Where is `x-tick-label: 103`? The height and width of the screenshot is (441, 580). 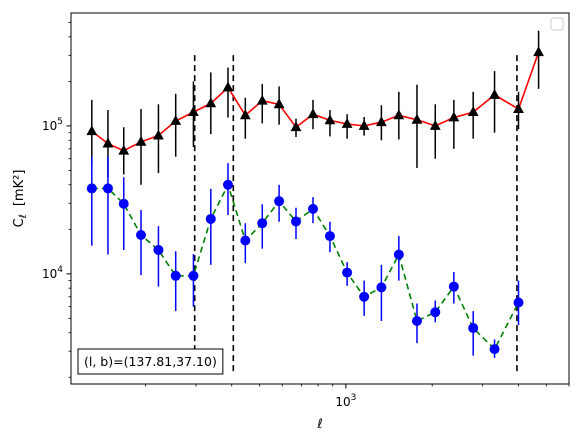 x-tick-label: 103 is located at coordinates (345, 401).